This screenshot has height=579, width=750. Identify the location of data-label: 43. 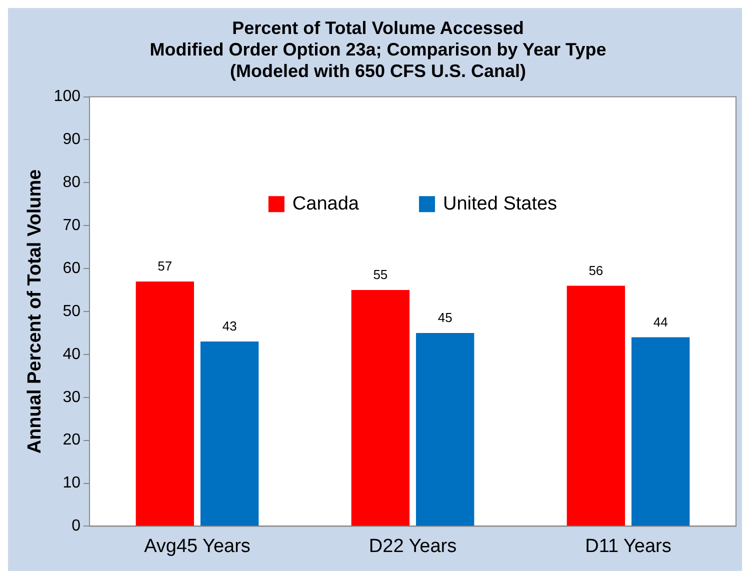
(229, 326).